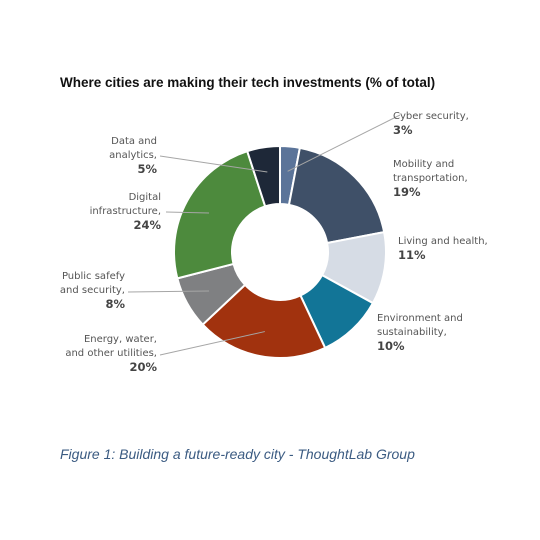 The image size is (540, 540). I want to click on leader-line-data-and-analytics, so click(213, 164).